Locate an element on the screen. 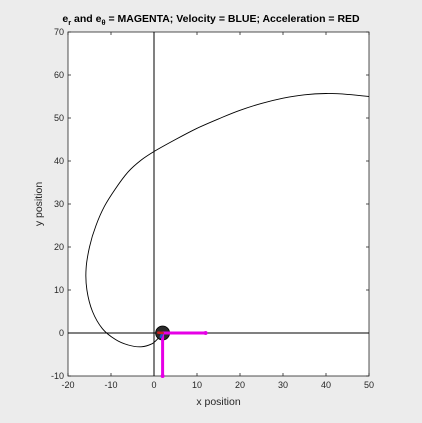  title-e-r: e is located at coordinates (65, 19).